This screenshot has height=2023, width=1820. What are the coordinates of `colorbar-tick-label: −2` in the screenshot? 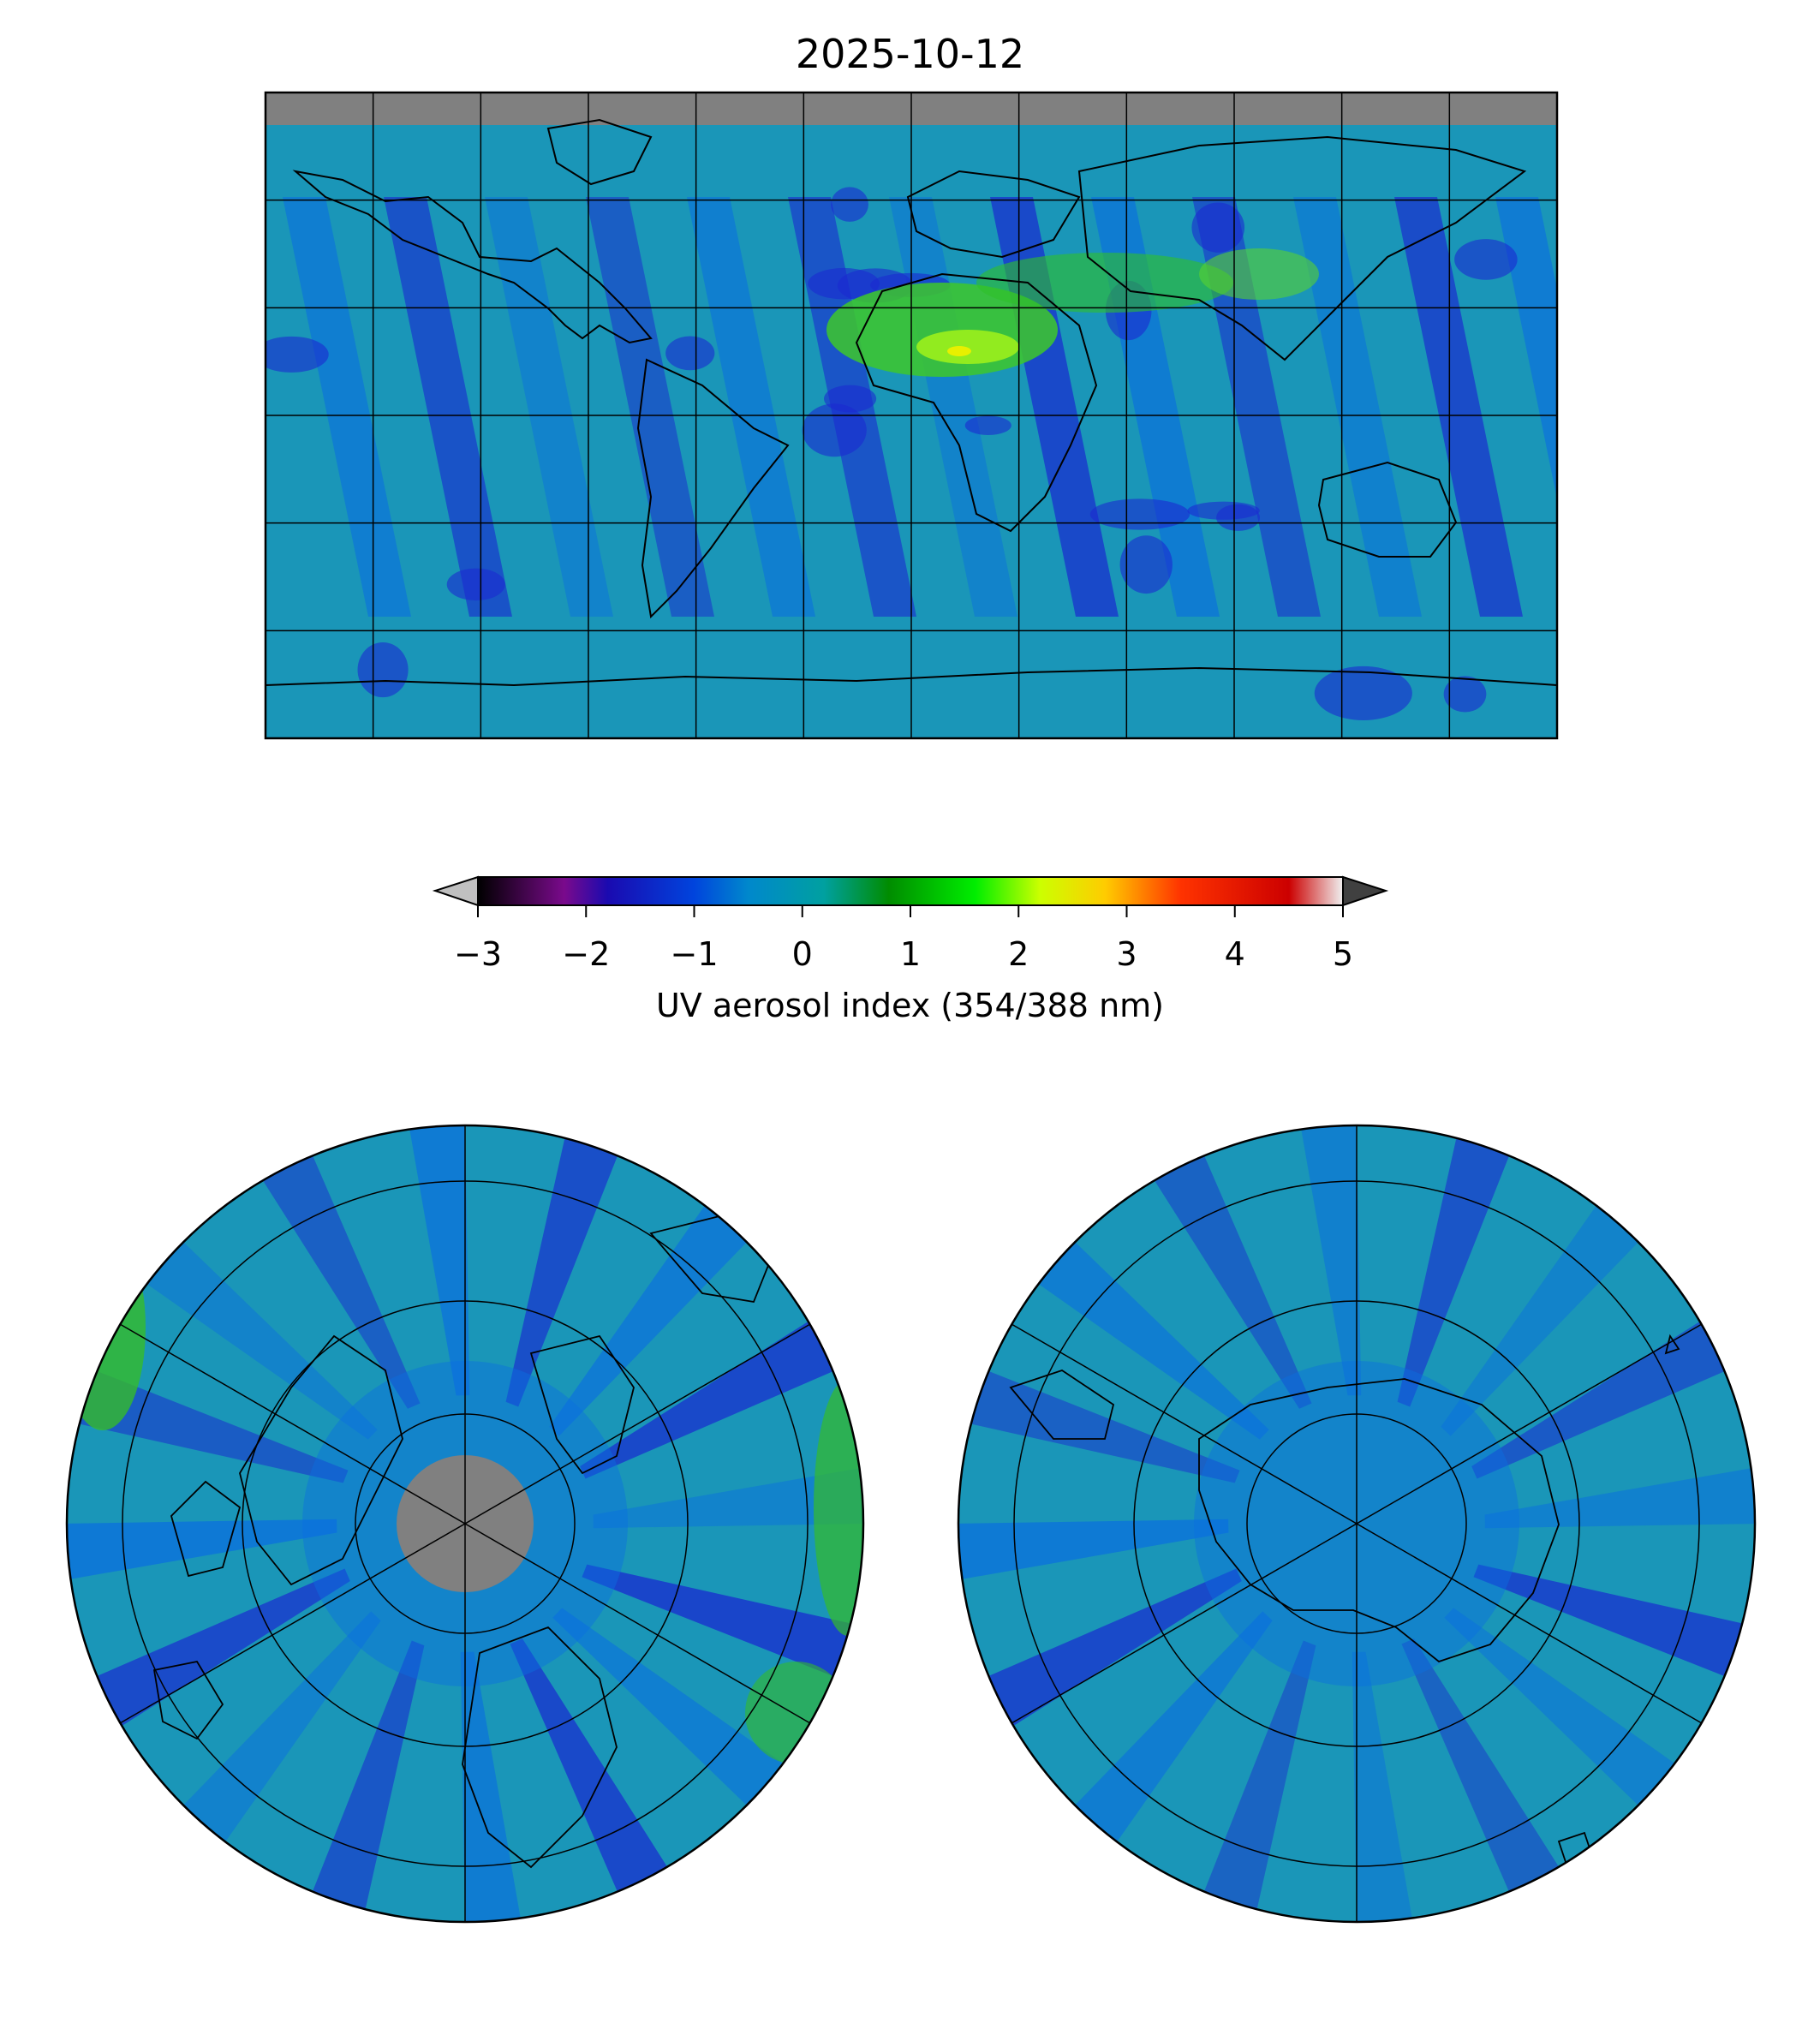 It's located at (586, 954).